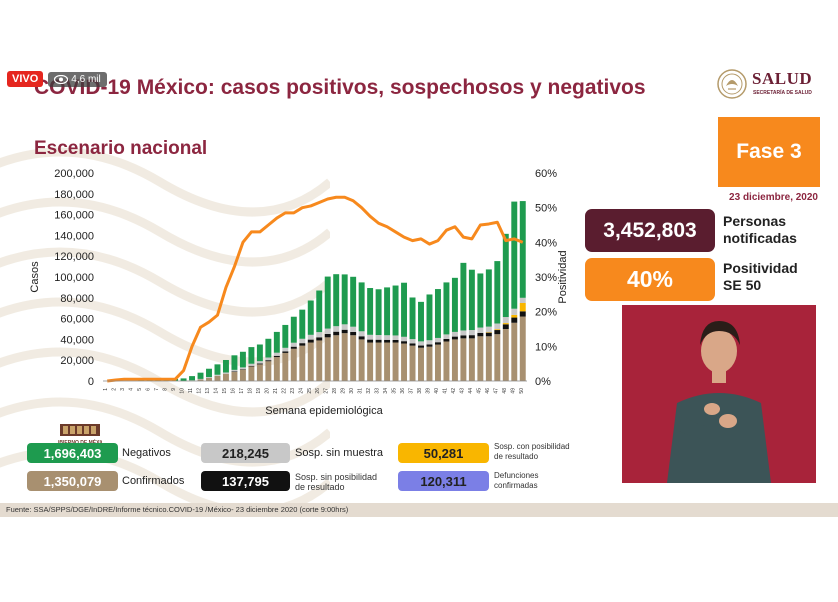 The height and width of the screenshot is (602, 838). Describe the element at coordinates (259, 391) in the screenshot. I see `x-tick-label: 19` at that location.